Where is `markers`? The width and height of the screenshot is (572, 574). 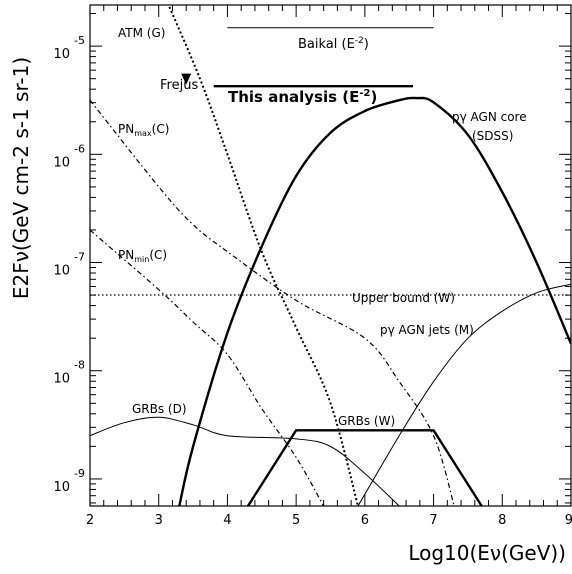
markers is located at coordinates (186, 79).